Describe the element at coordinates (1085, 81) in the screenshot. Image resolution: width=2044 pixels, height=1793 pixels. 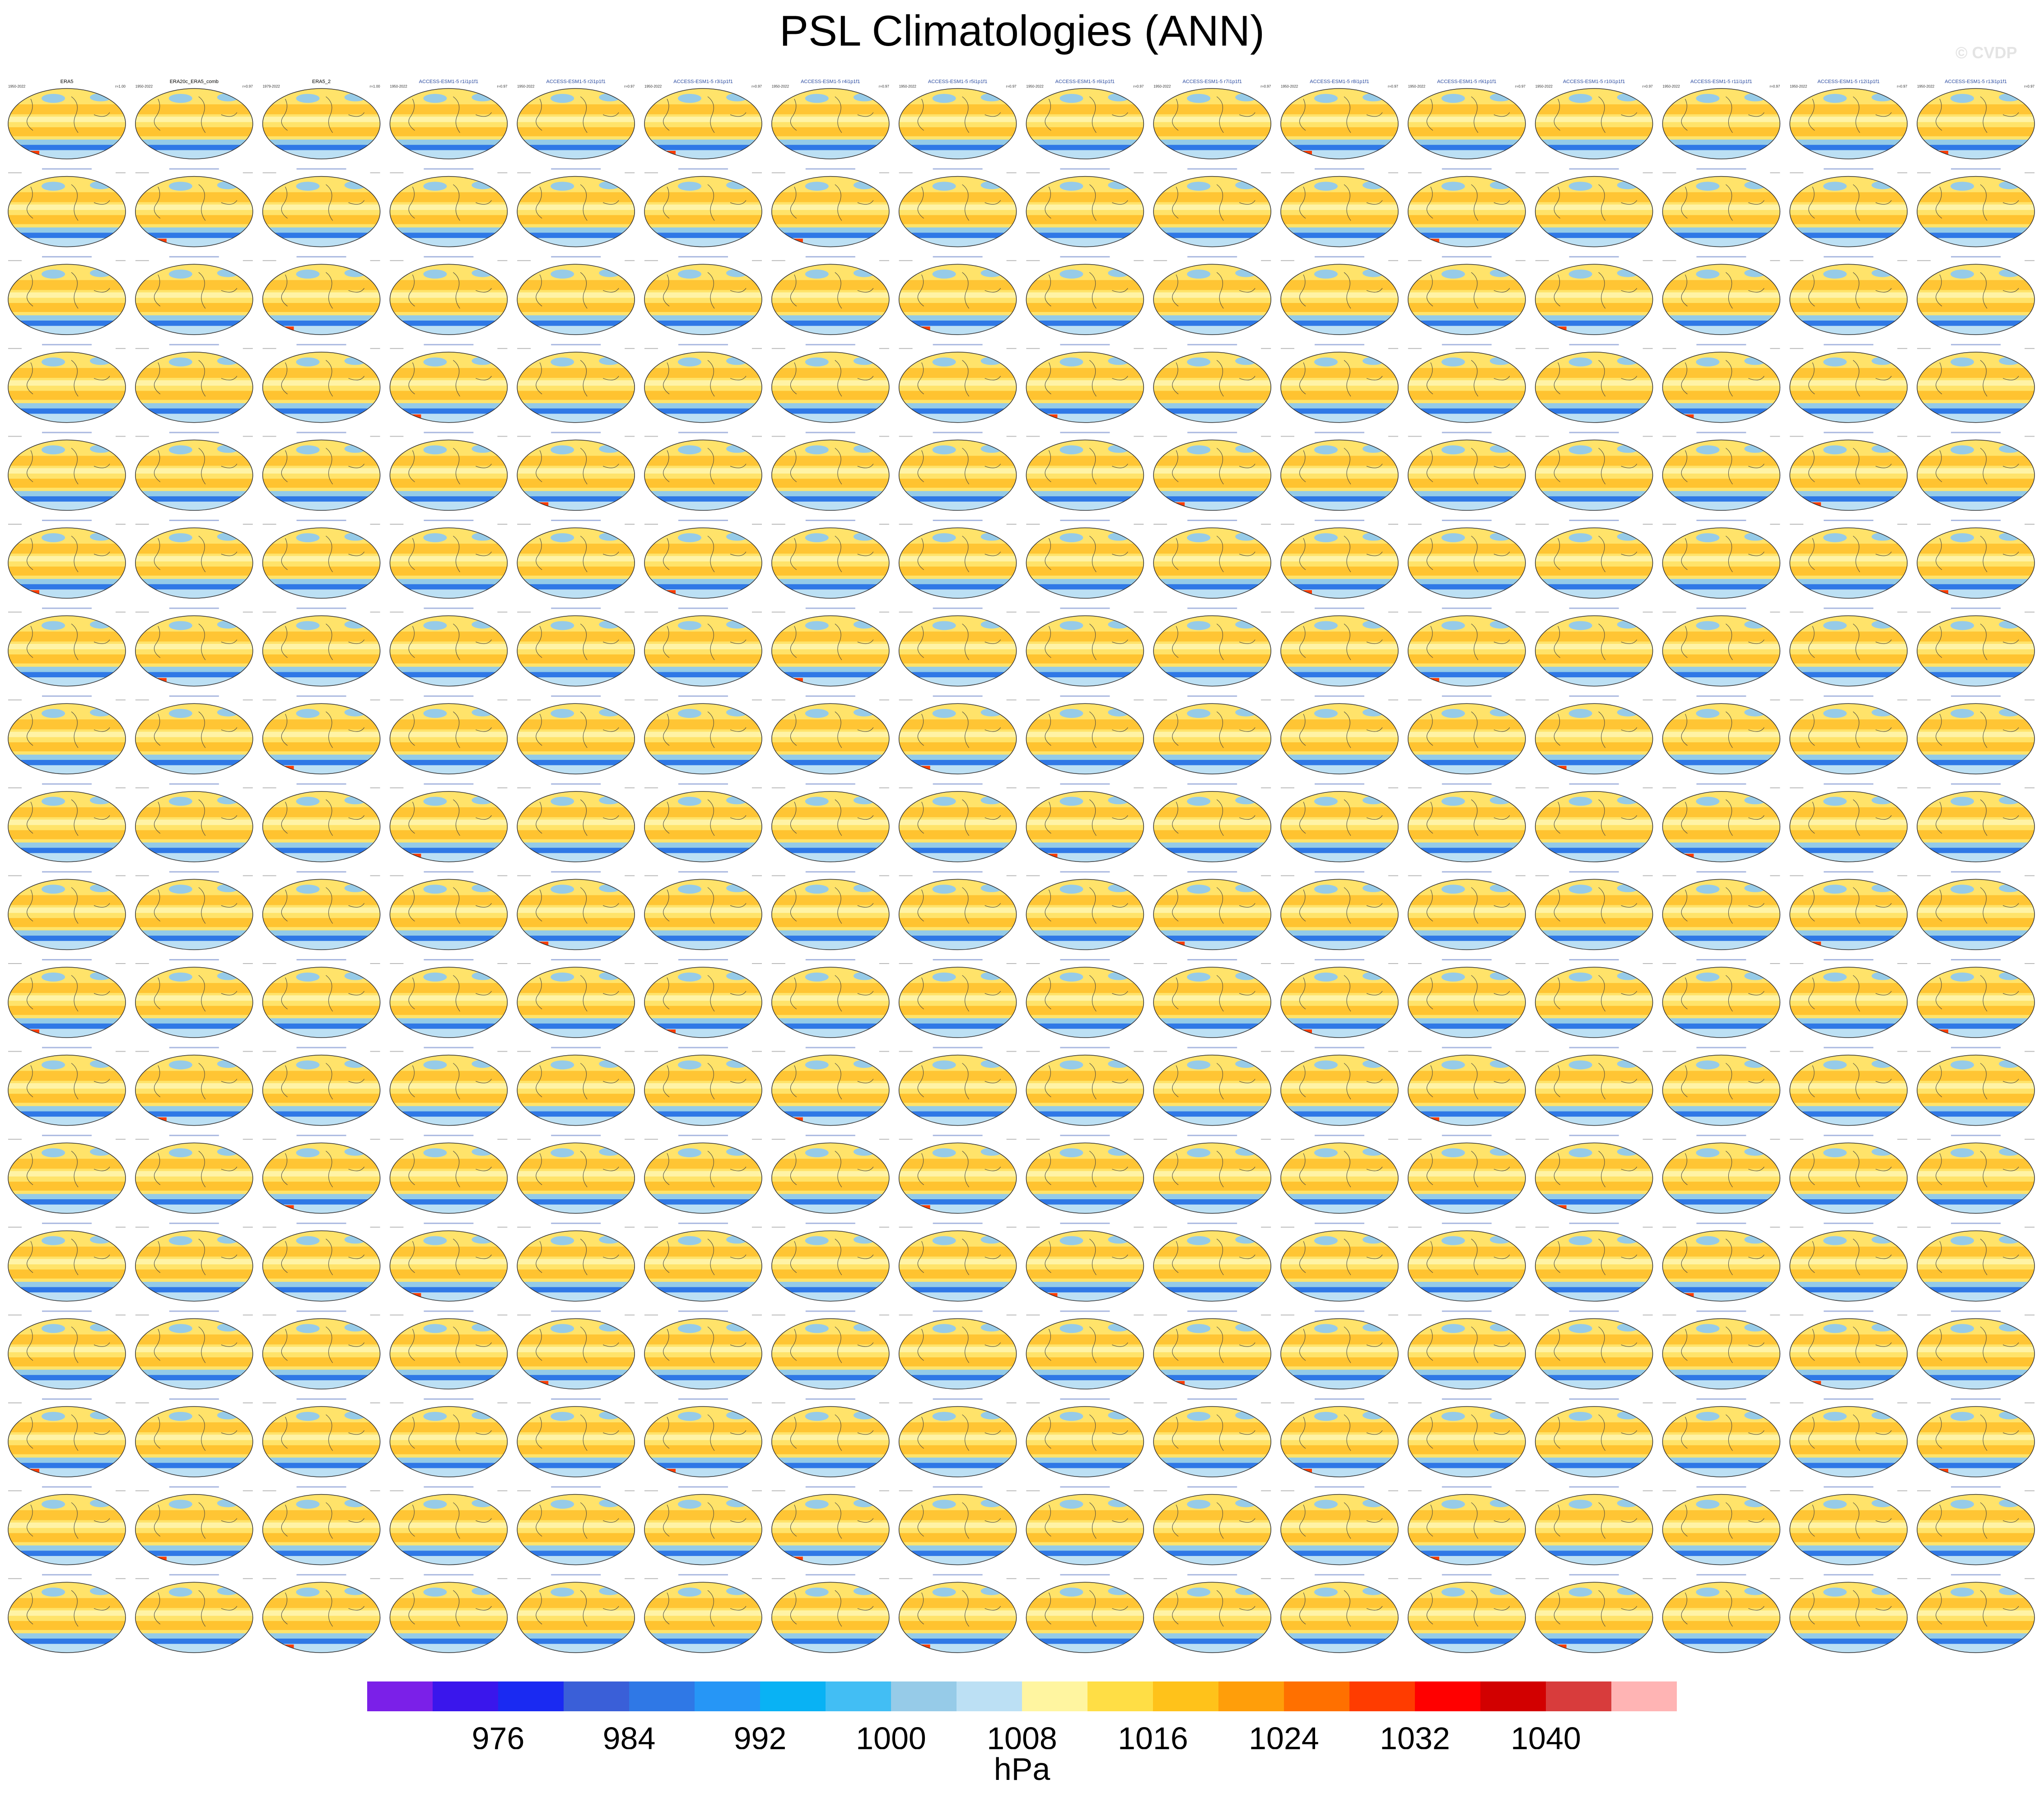
I see `panel-title: ACCESS-ESM1-5 r6i1p1f1` at that location.